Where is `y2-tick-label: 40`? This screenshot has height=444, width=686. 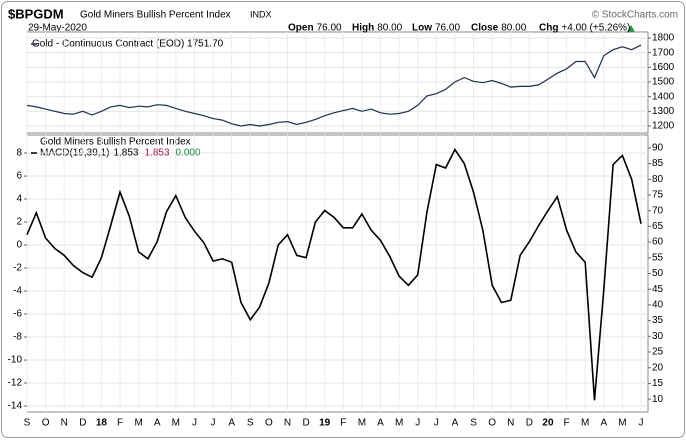 y2-tick-label: 40 is located at coordinates (658, 305).